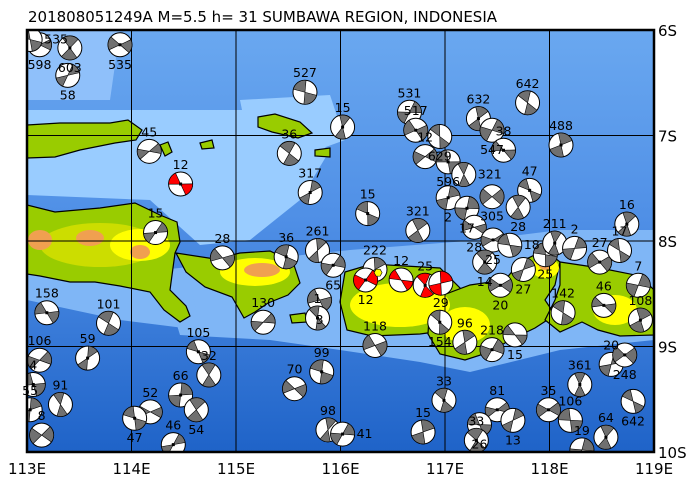 This screenshot has height=481, width=697. What do you see at coordinates (563, 293) in the screenshot?
I see `event-depth-label: 142` at bounding box center [563, 293].